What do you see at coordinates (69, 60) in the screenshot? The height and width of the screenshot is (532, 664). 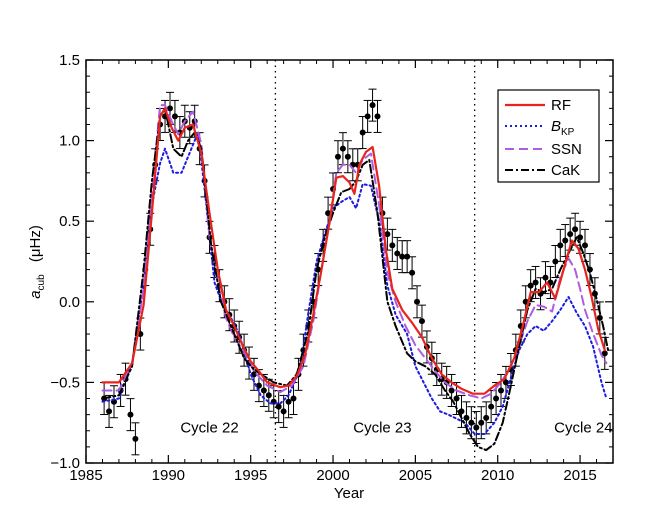 I see `y-tick-label: 1.5` at bounding box center [69, 60].